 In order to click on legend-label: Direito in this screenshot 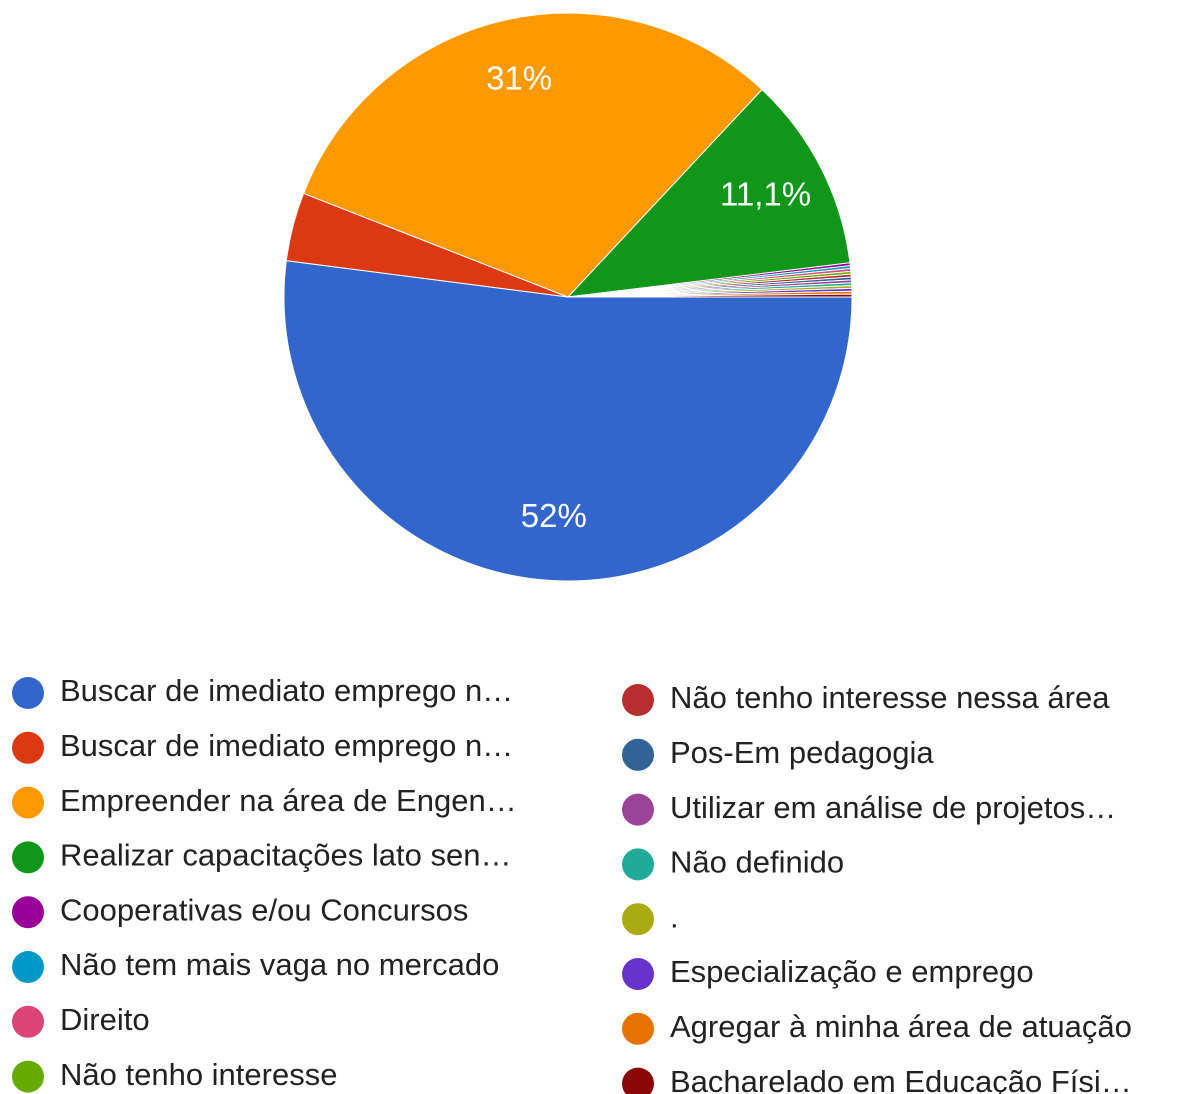, I will do `click(105, 1019)`.